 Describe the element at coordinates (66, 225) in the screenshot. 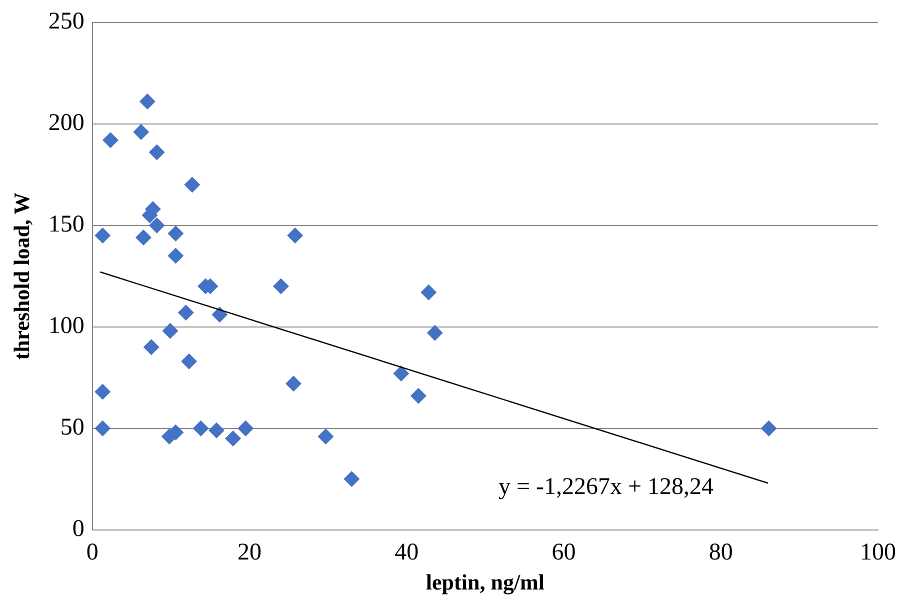

I see `y-tick-label: 150` at that location.